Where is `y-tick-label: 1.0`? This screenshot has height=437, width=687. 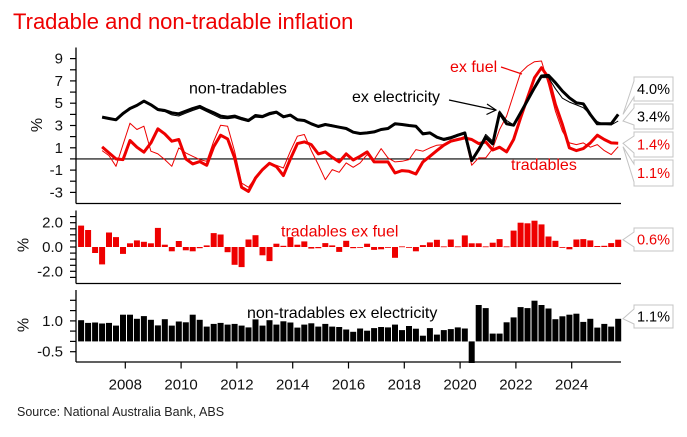 y-tick-label: 1.0 is located at coordinates (52, 321).